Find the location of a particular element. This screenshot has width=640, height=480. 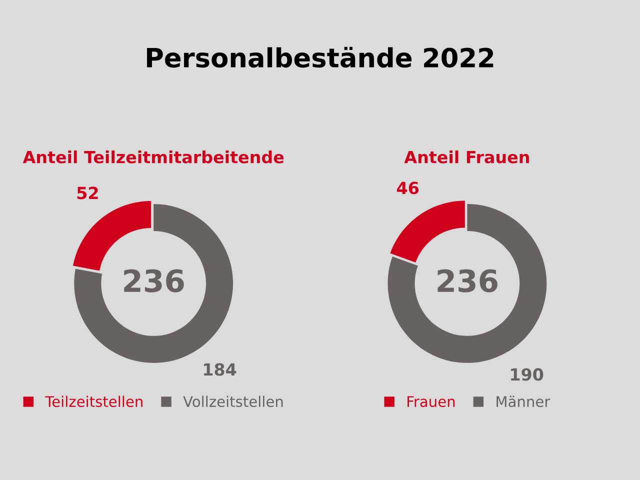

data-label: 52 is located at coordinates (87, 193).